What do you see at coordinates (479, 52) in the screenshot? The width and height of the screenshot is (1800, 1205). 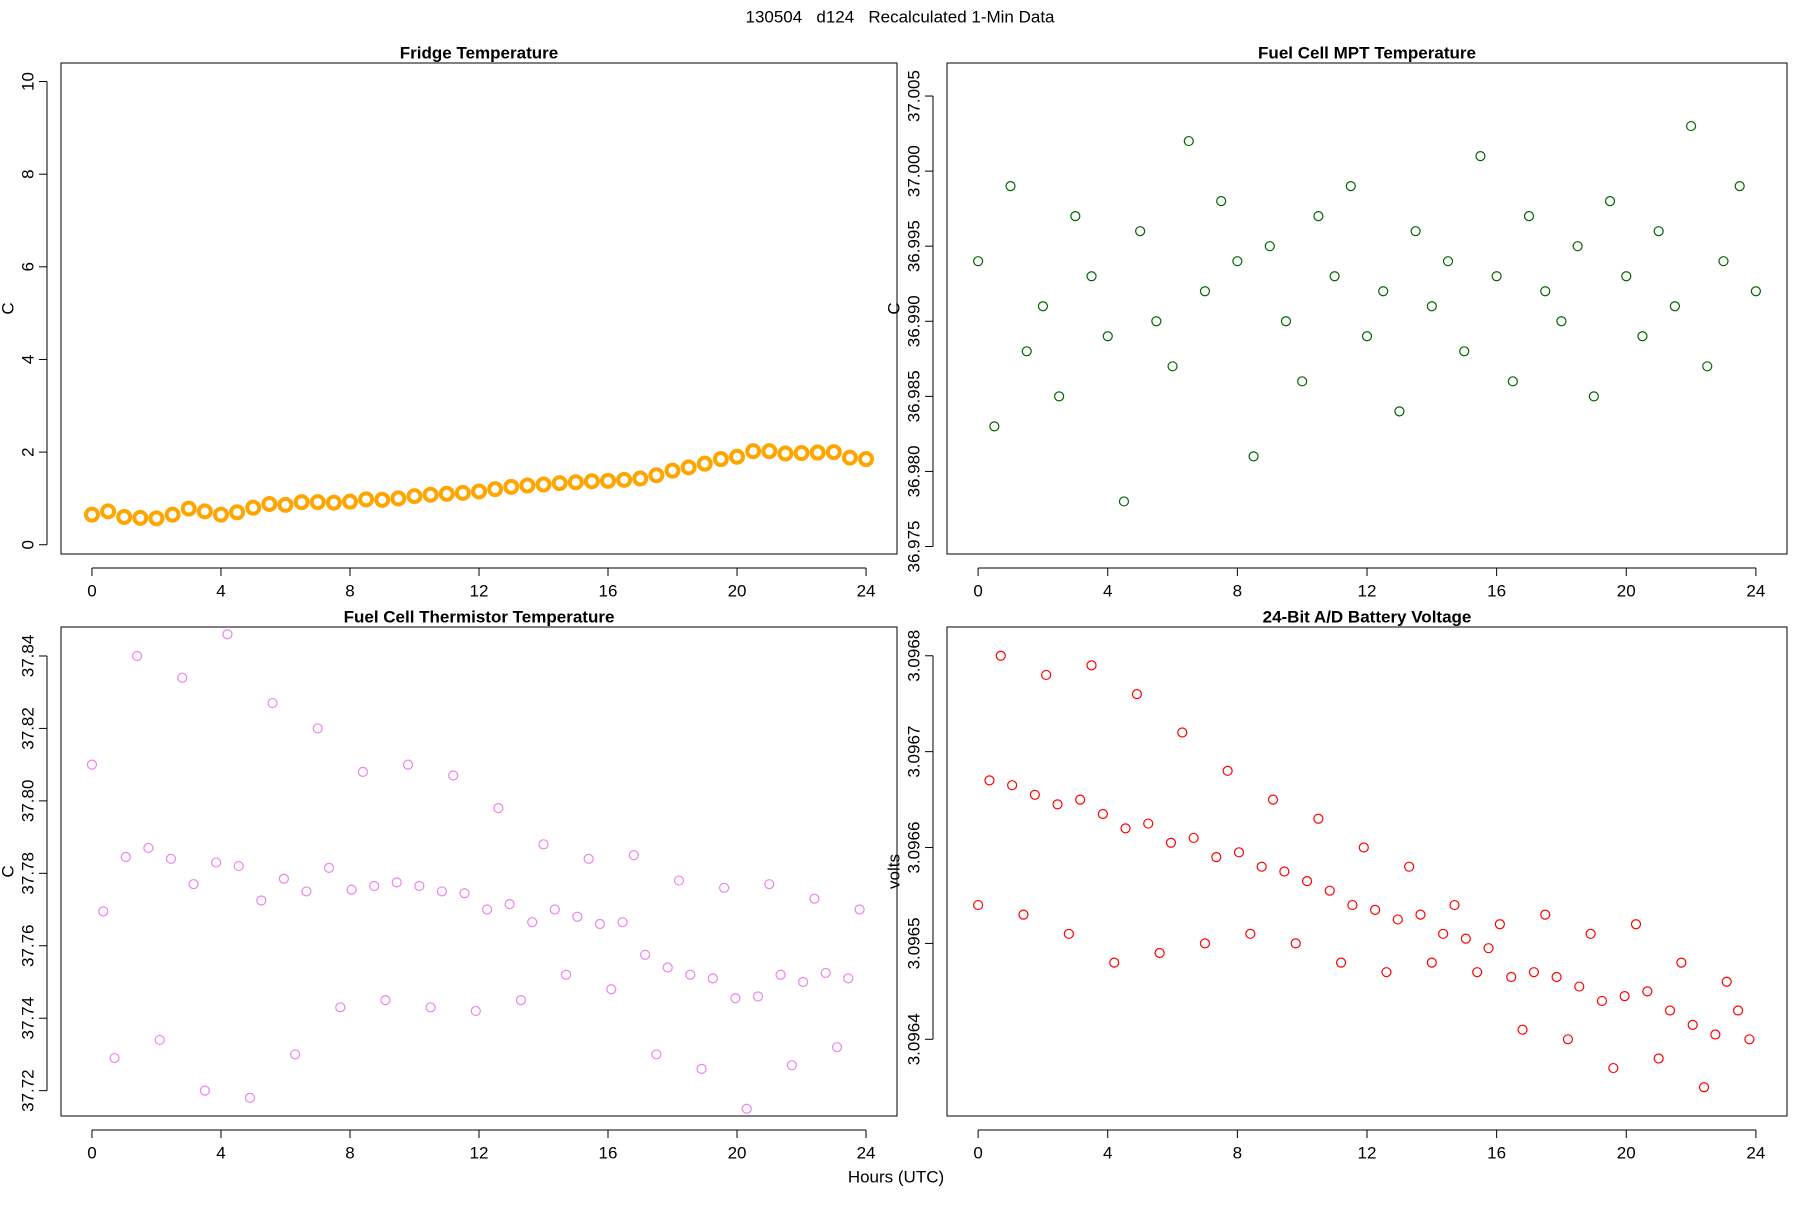 I see `panel-title: Fridge Temperature` at bounding box center [479, 52].